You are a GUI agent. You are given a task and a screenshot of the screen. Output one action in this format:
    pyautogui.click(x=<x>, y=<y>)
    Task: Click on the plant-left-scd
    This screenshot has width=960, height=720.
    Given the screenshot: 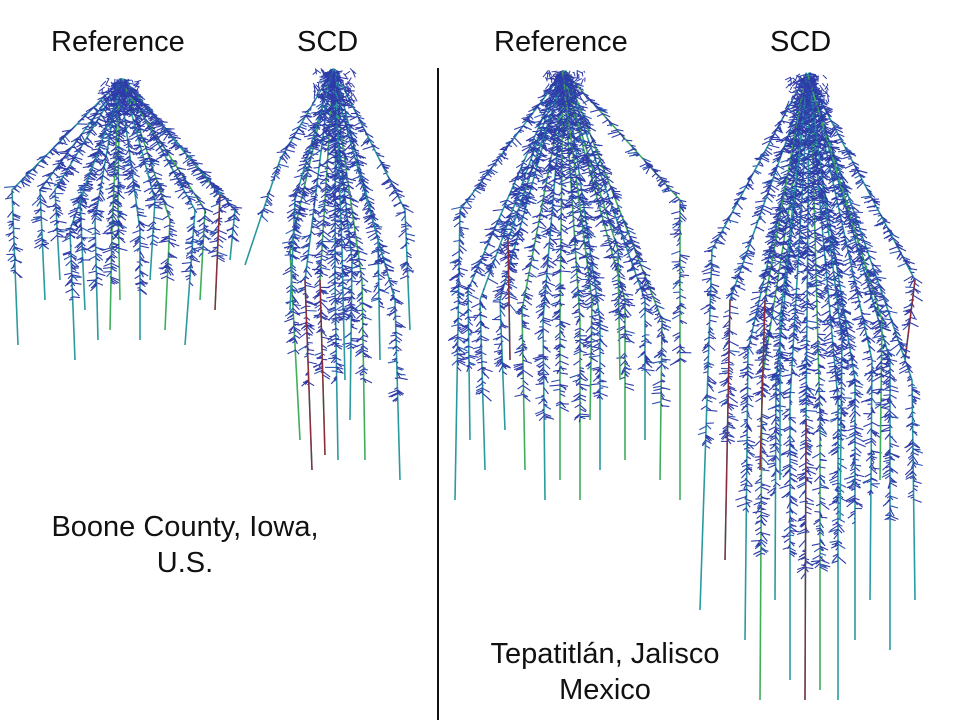 What is the action you would take?
    pyautogui.click(x=330, y=274)
    